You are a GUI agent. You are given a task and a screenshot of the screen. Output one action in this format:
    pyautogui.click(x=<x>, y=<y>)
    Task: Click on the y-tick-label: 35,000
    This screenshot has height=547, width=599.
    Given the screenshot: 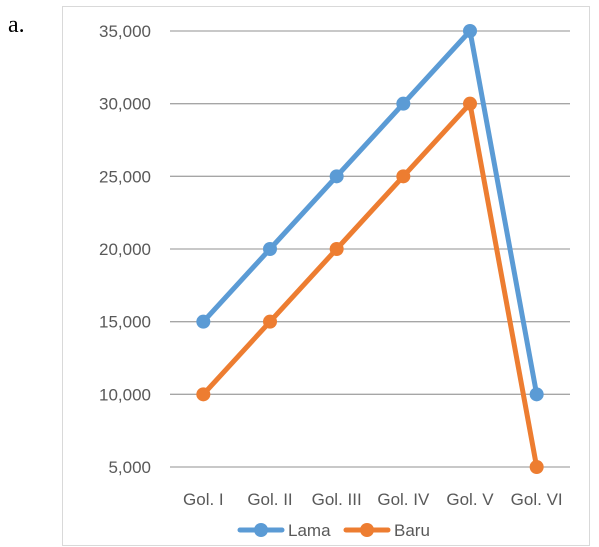 What is the action you would take?
    pyautogui.click(x=125, y=31)
    